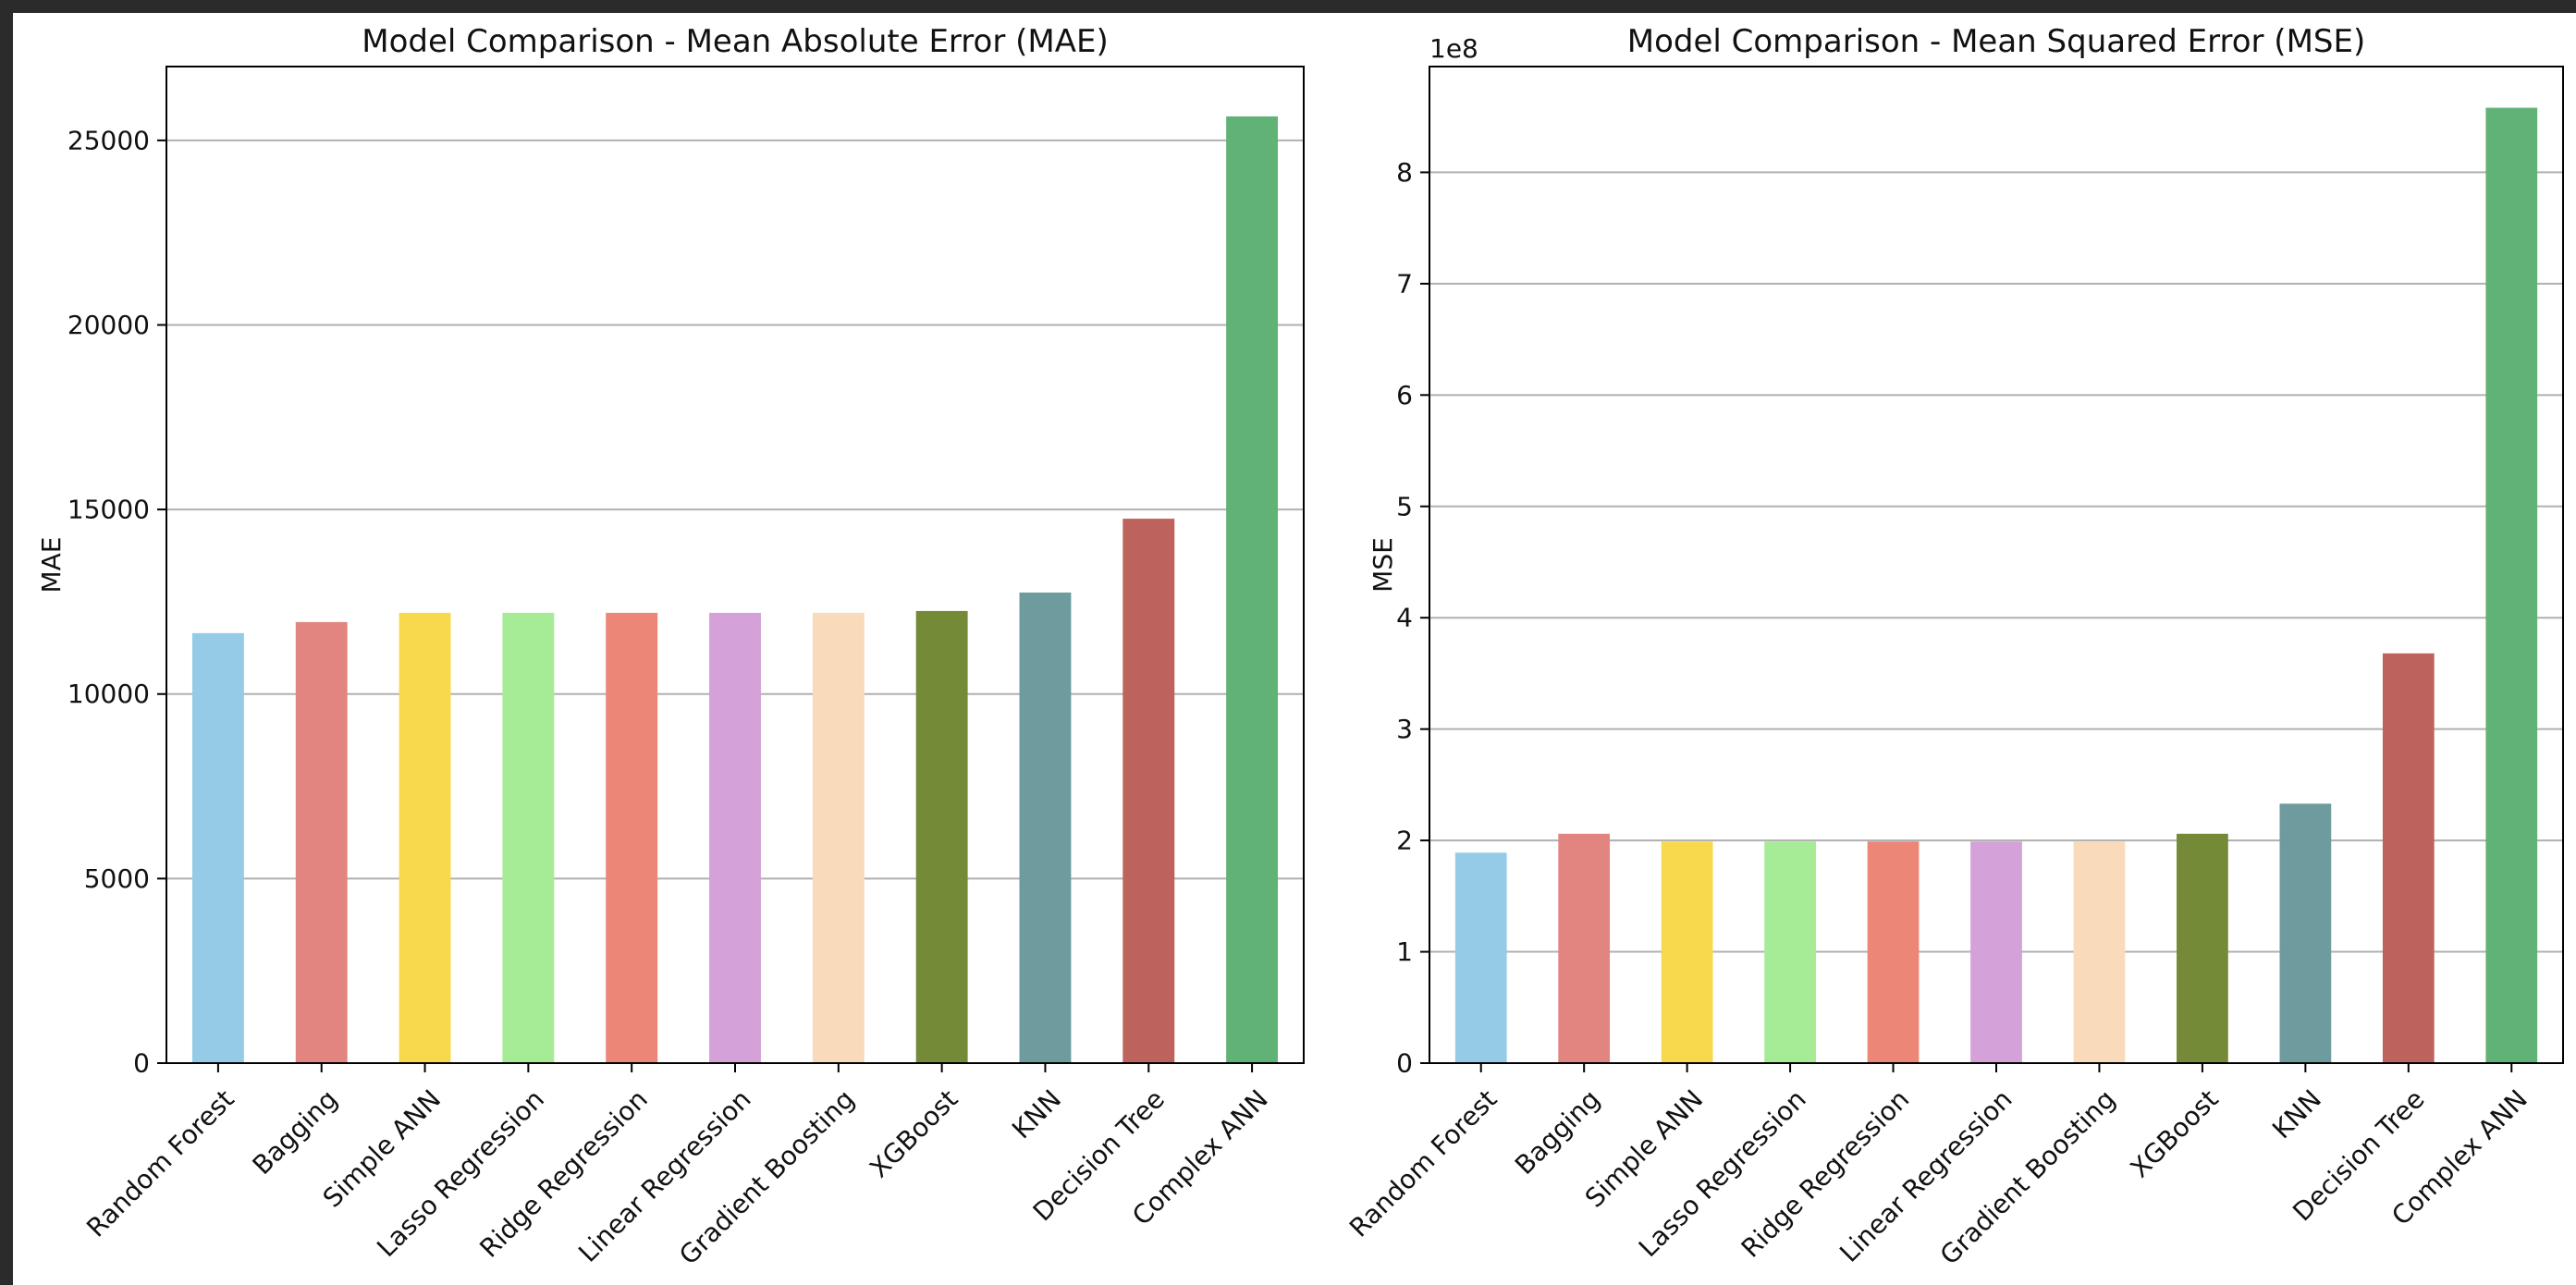  What do you see at coordinates (1383, 565) in the screenshot?
I see `y-axis-label: MSE` at bounding box center [1383, 565].